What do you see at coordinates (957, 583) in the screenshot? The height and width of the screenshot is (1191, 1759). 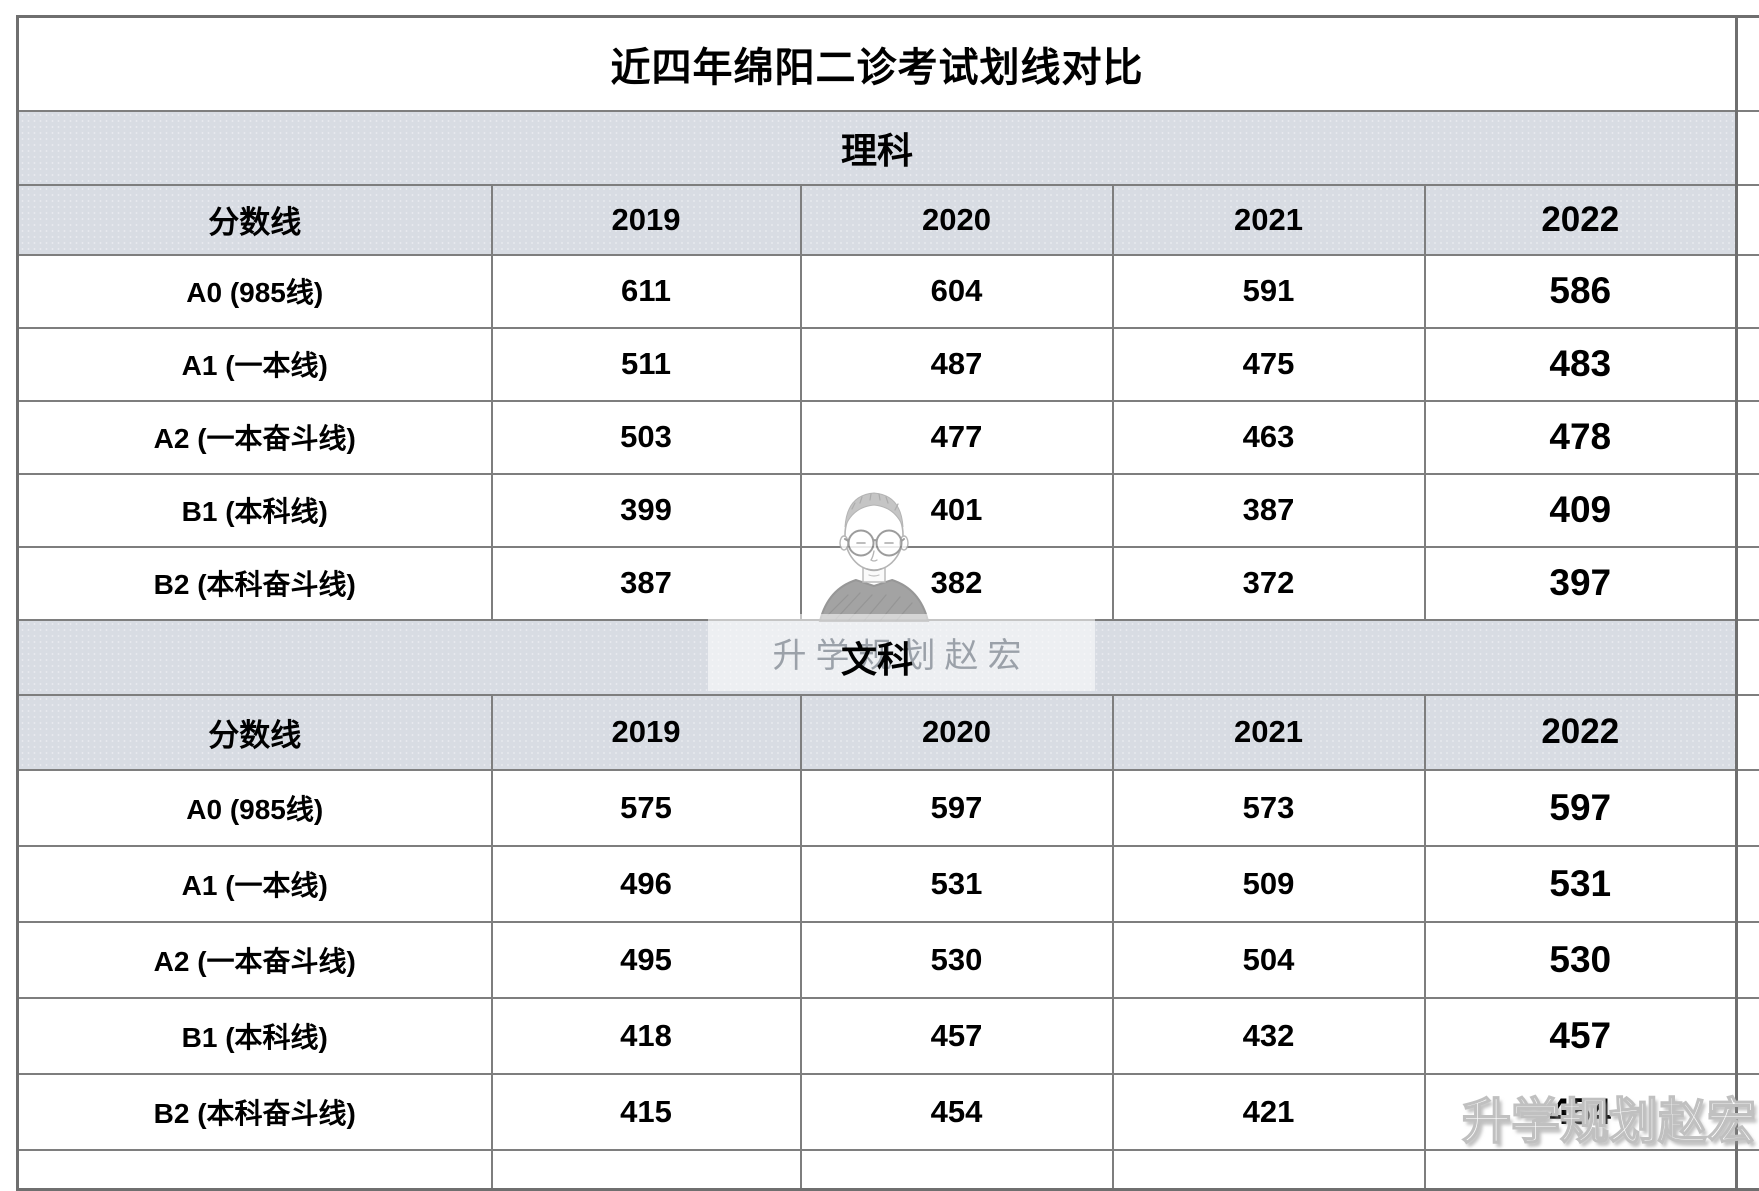 I see `score-cell: 382` at bounding box center [957, 583].